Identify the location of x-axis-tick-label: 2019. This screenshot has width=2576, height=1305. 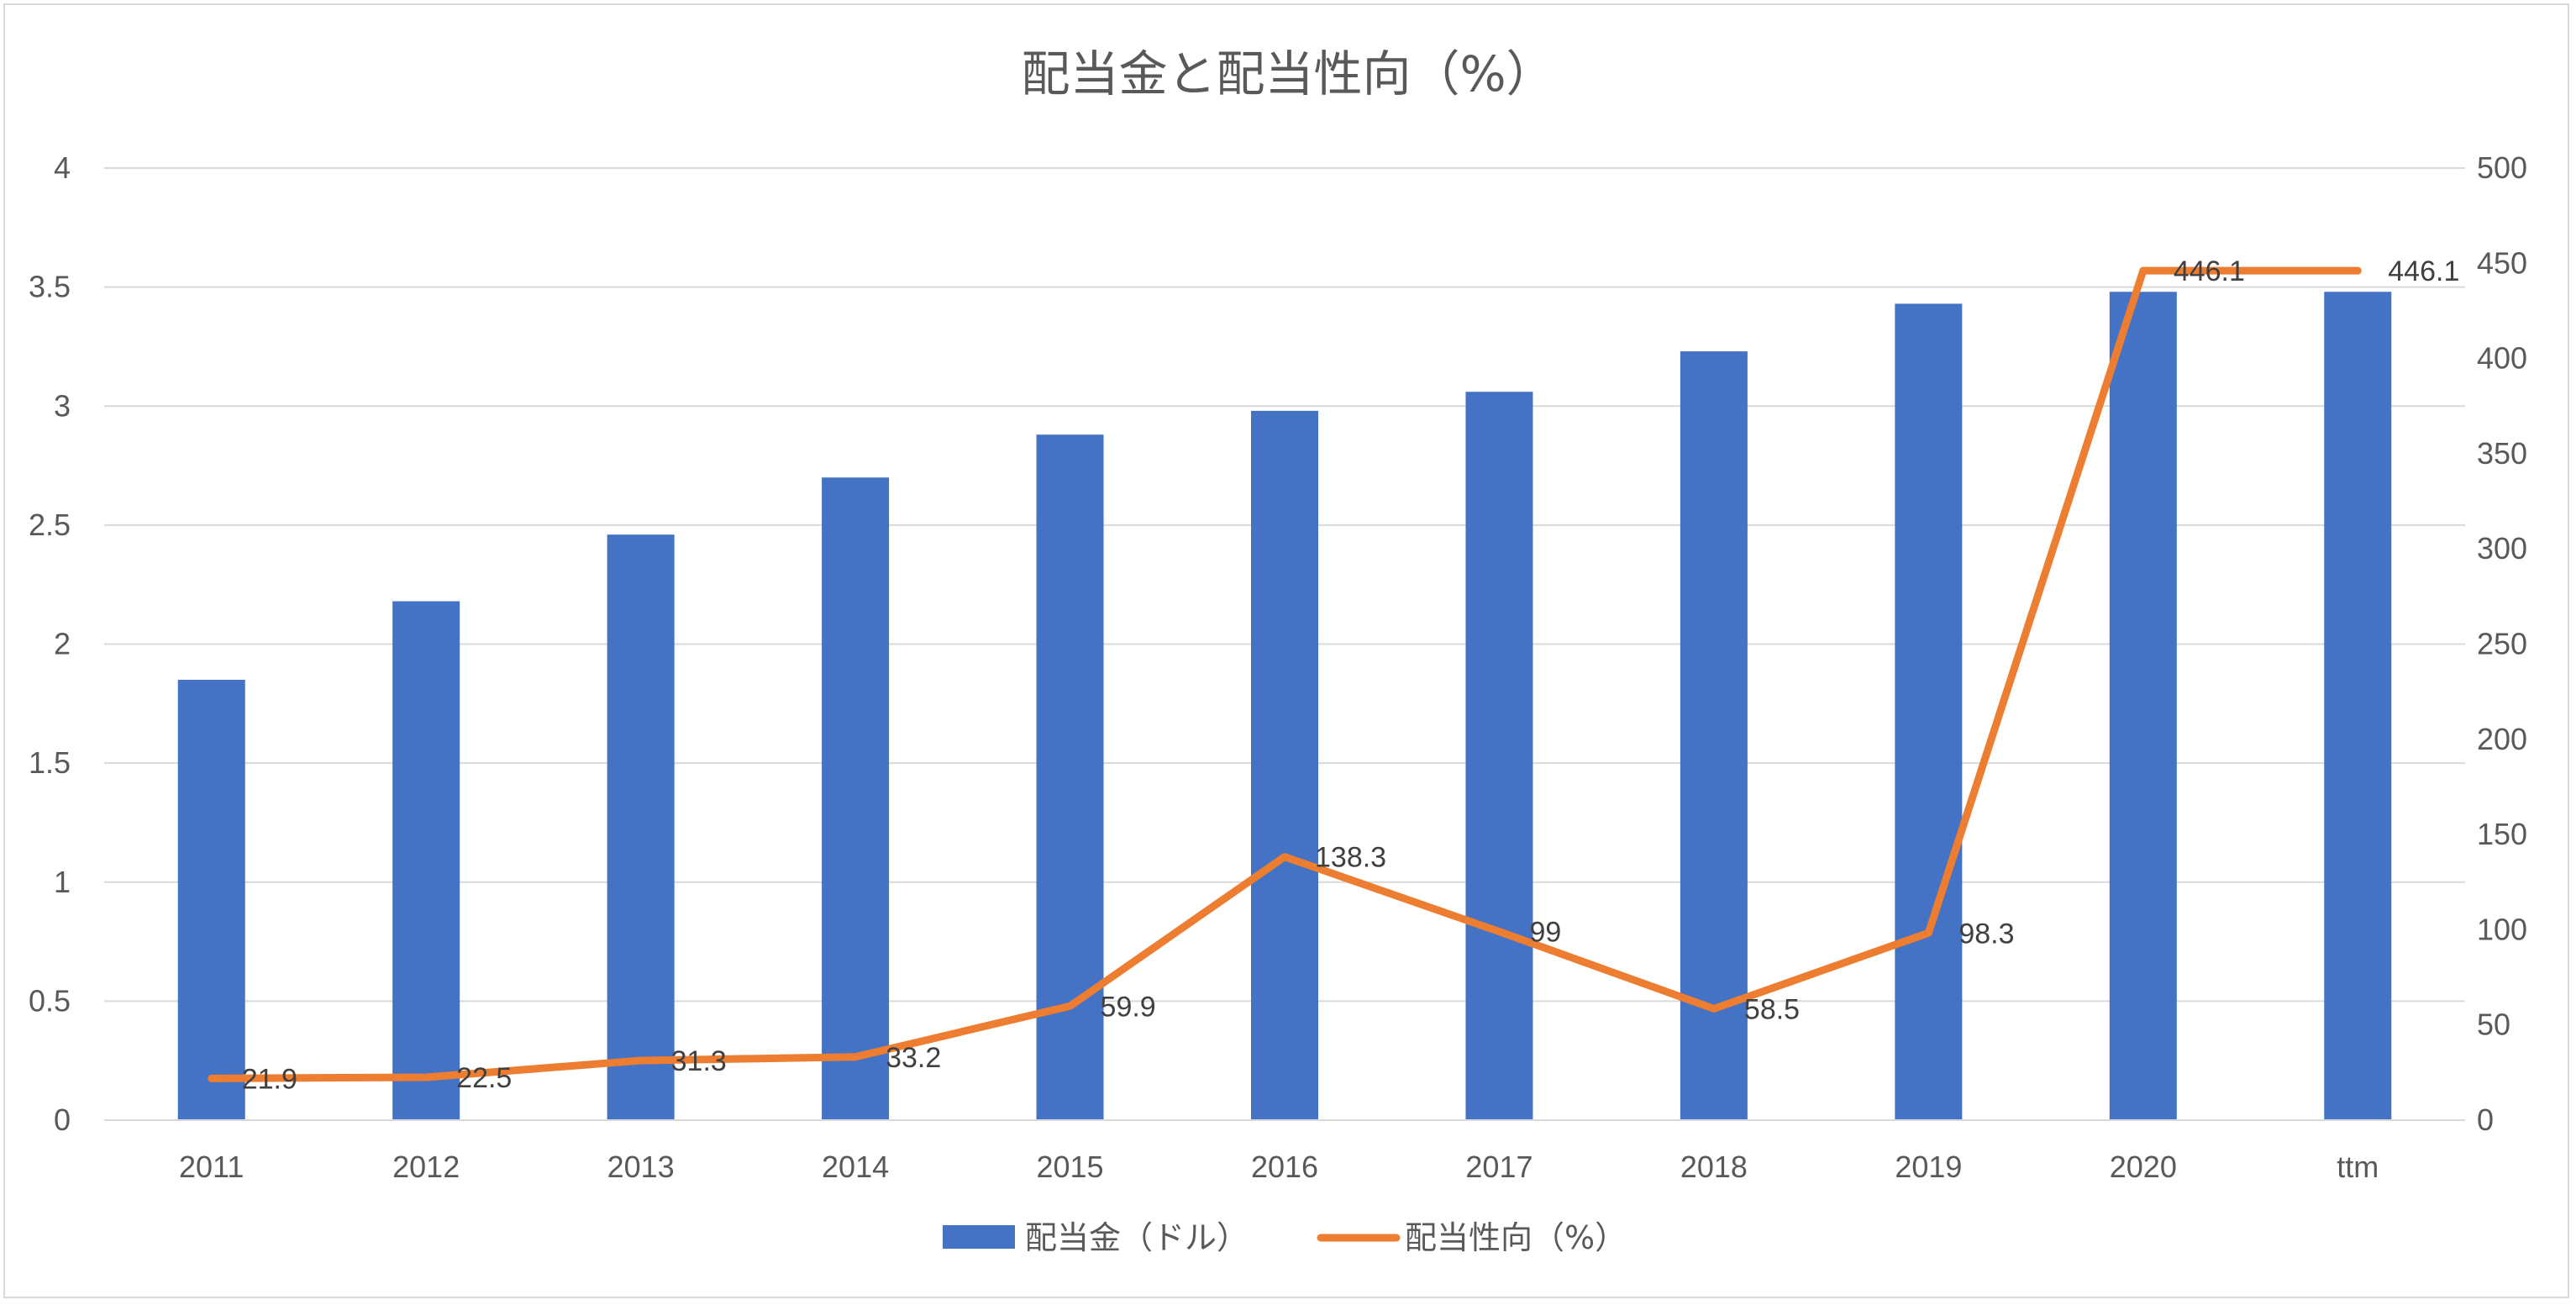
(1928, 1167).